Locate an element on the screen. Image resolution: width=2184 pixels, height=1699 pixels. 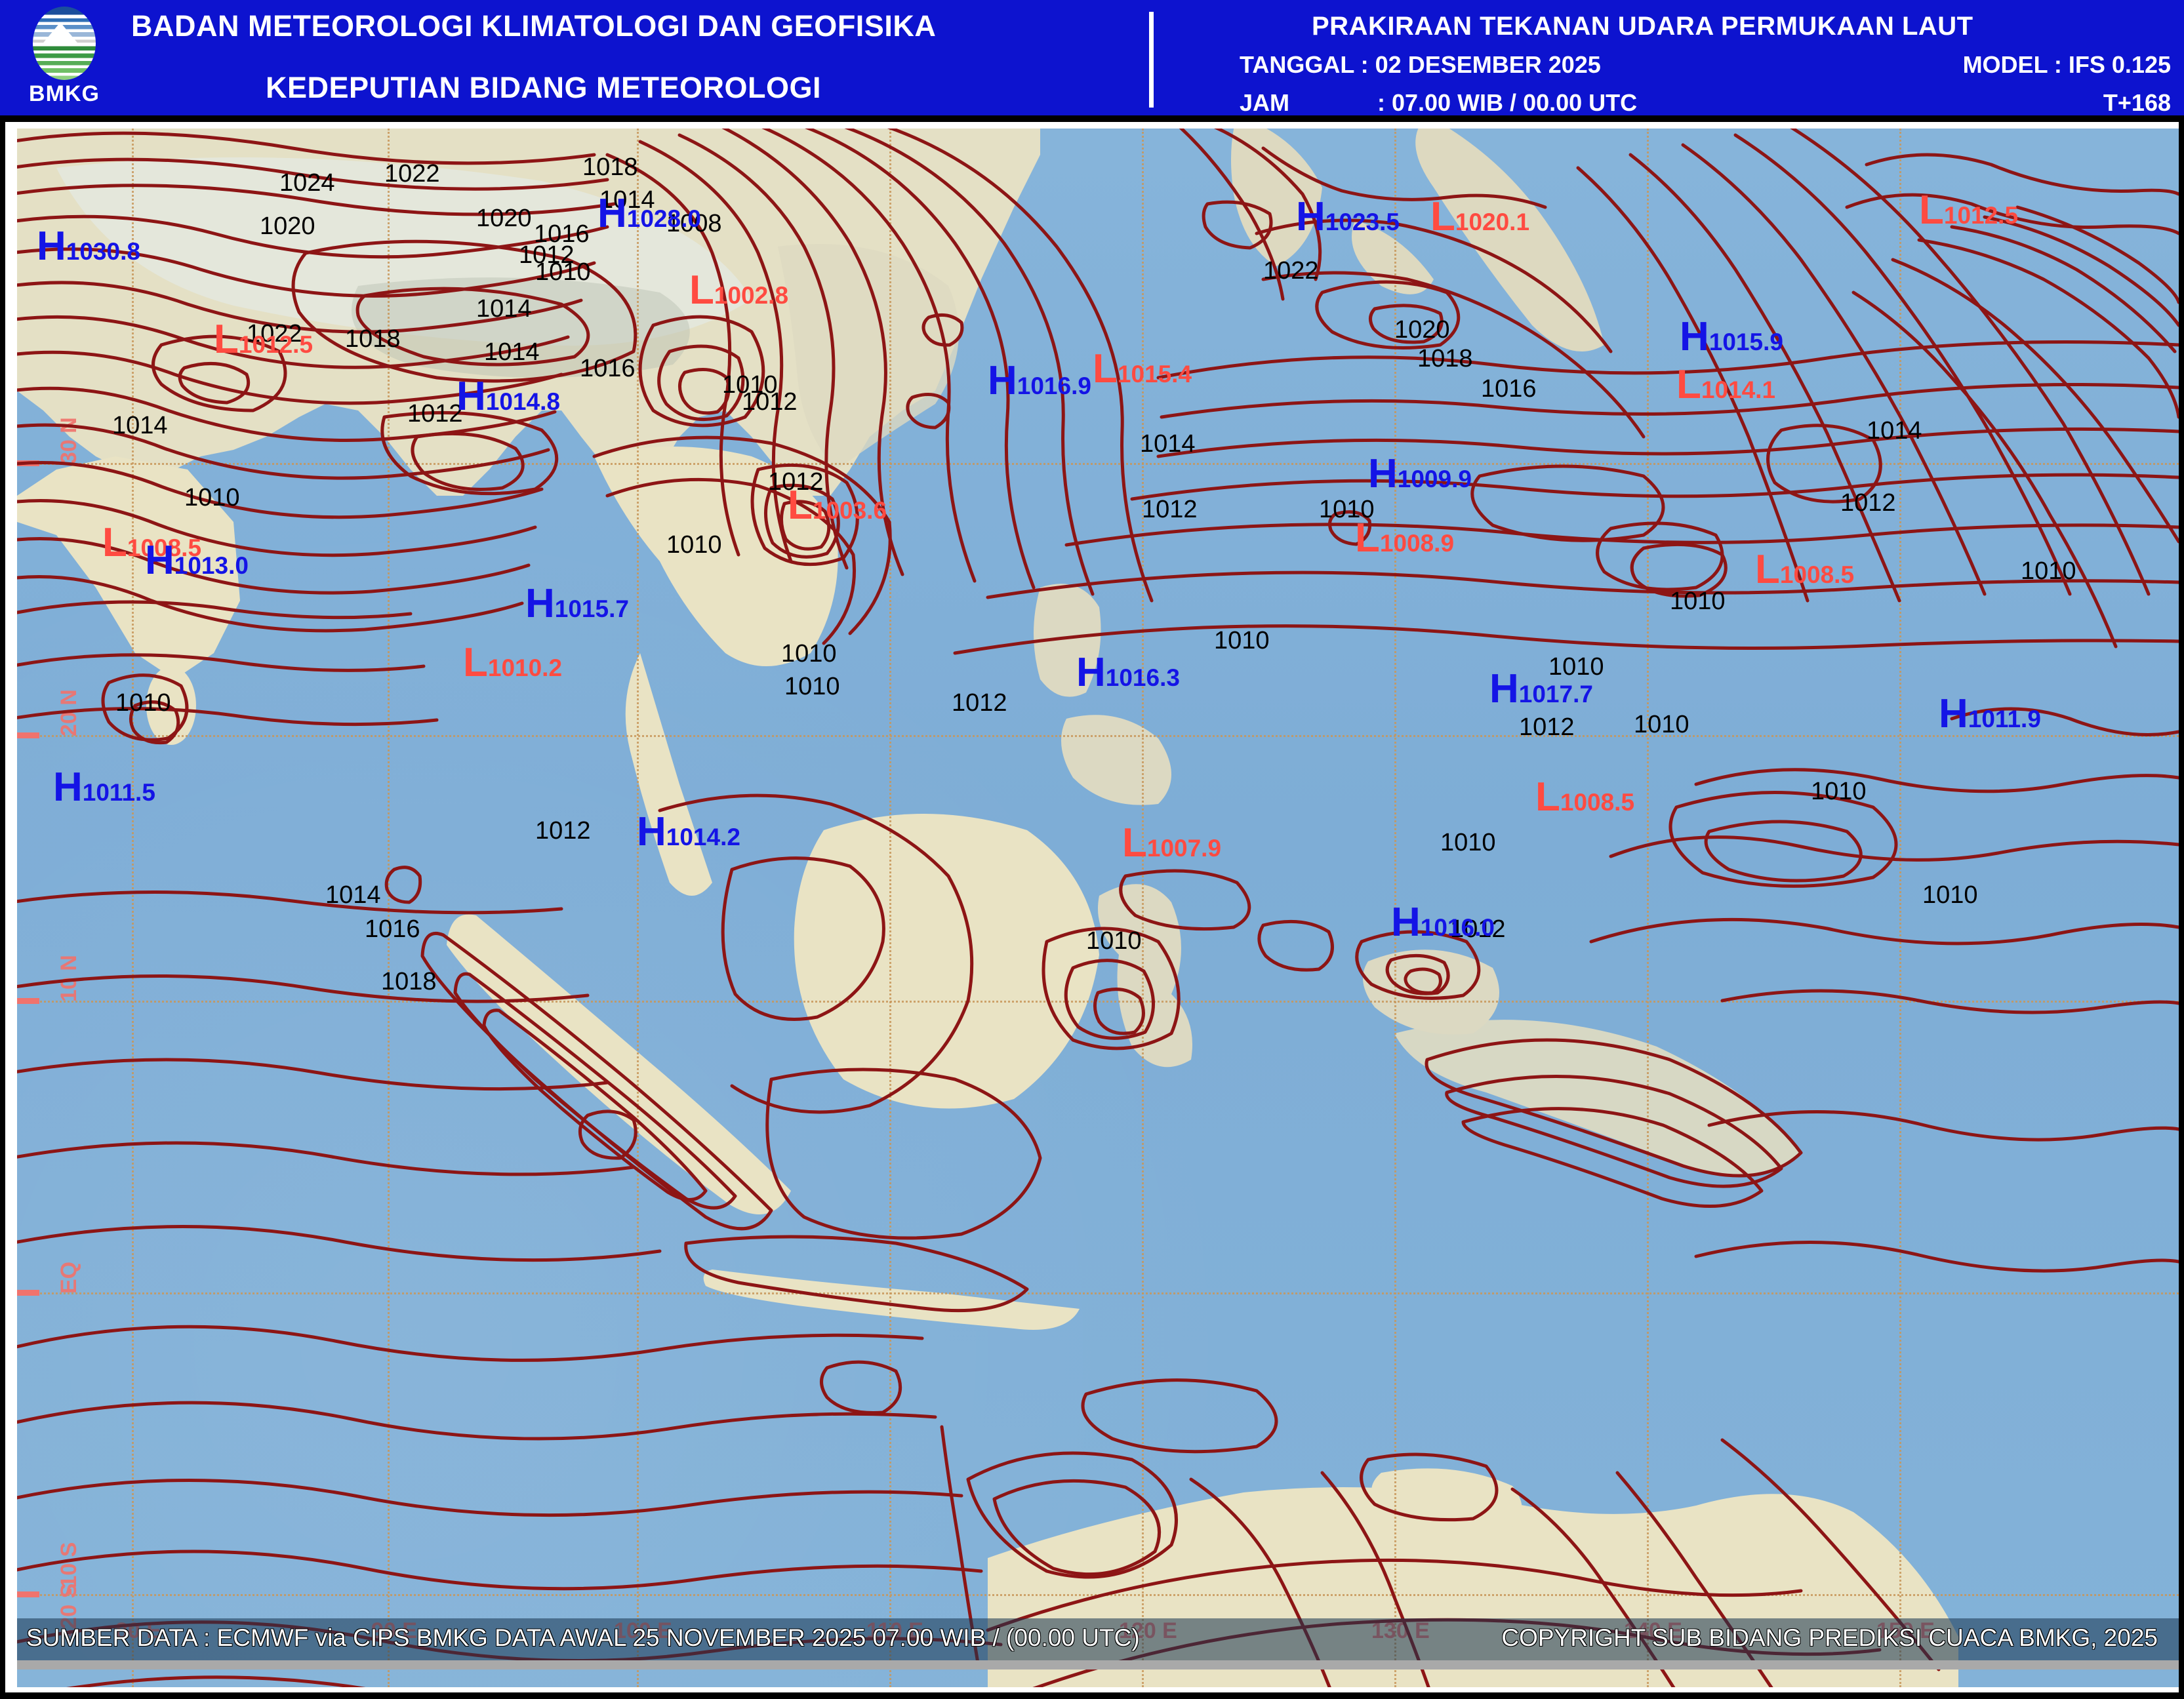
contour-label: 1018 is located at coordinates (373, 339).